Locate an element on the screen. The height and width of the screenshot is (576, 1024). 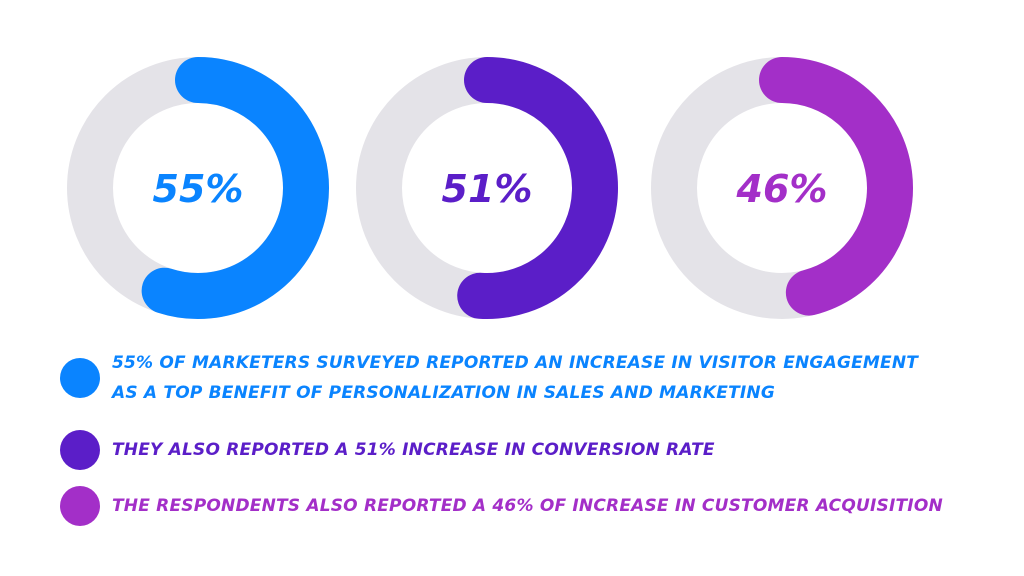
donut-2: 51% is located at coordinates (487, 188).